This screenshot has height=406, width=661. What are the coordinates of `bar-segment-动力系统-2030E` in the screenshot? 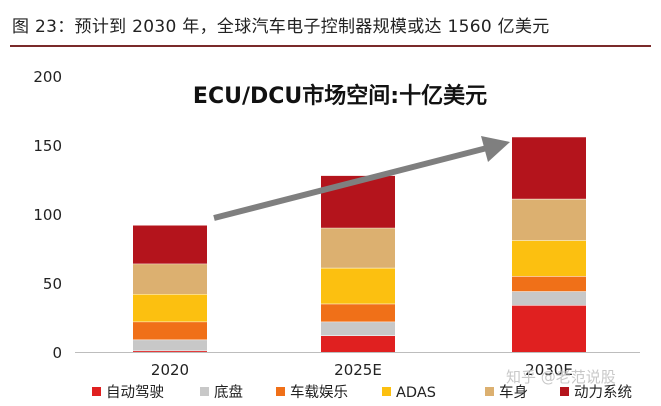 It's located at (549, 167).